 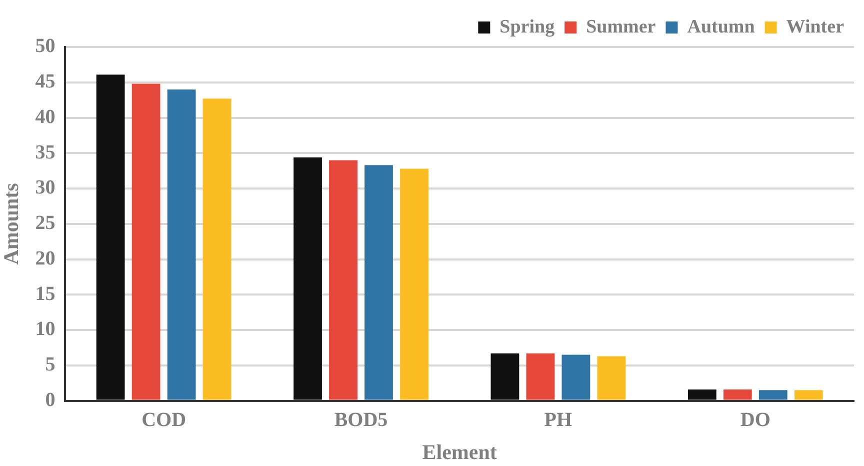 I want to click on legend-label: Spring, so click(x=528, y=27).